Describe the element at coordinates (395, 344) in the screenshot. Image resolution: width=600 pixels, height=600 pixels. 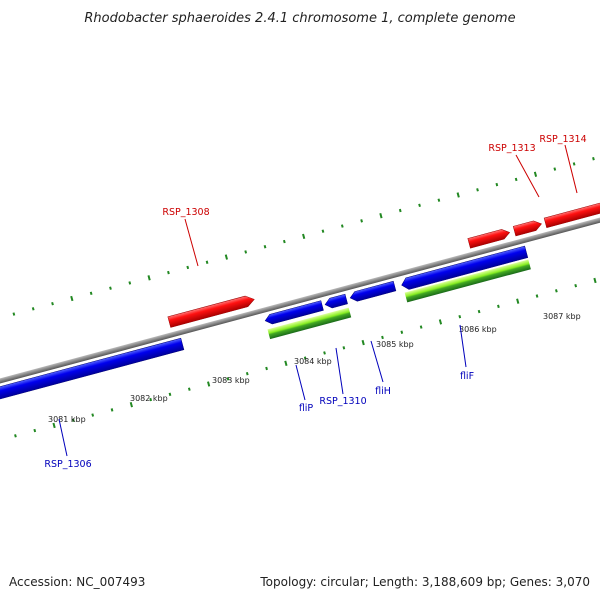
I see `scale-label-3085: 3085 kbp` at that location.